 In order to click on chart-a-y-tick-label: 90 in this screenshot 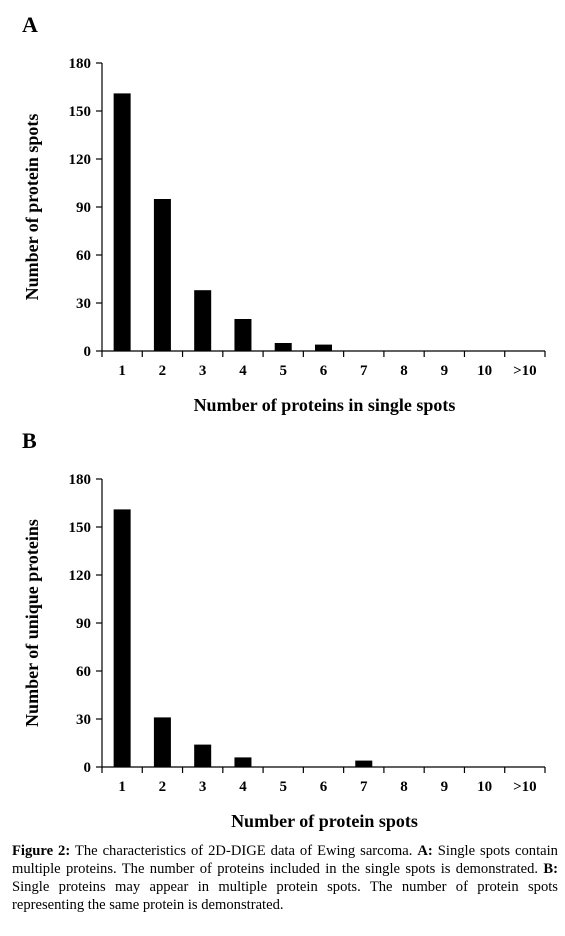, I will do `click(83, 208)`.